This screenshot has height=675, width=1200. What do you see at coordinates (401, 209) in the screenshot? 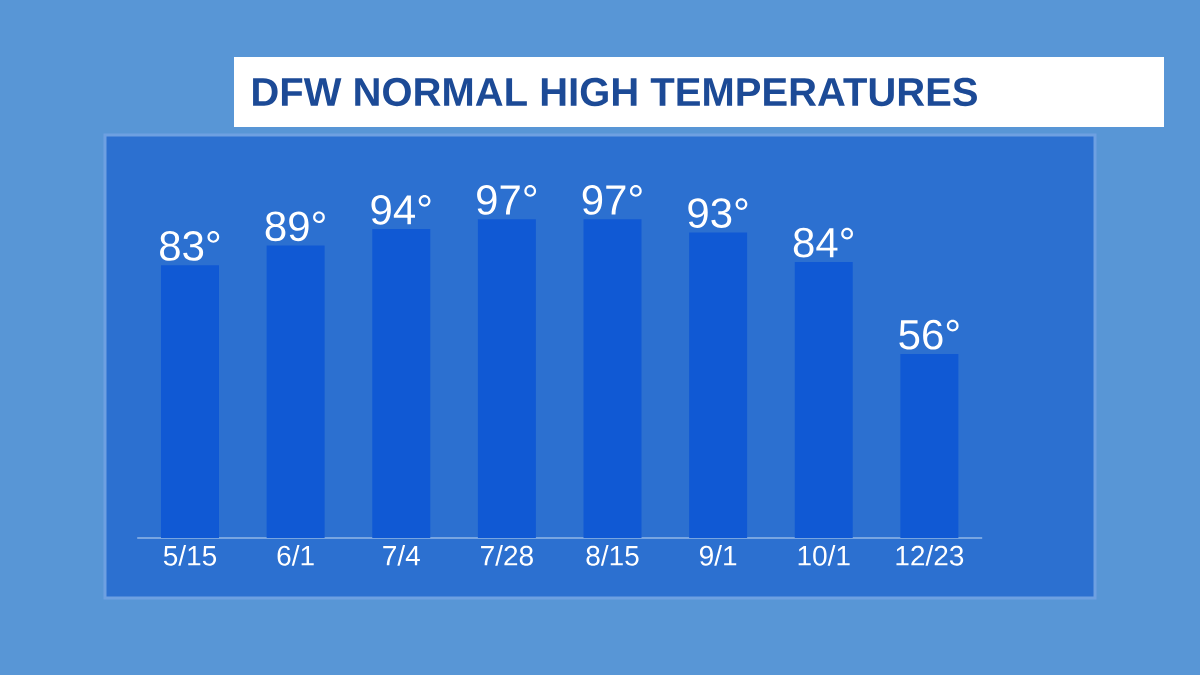
I see `data-label: 94°` at bounding box center [401, 209].